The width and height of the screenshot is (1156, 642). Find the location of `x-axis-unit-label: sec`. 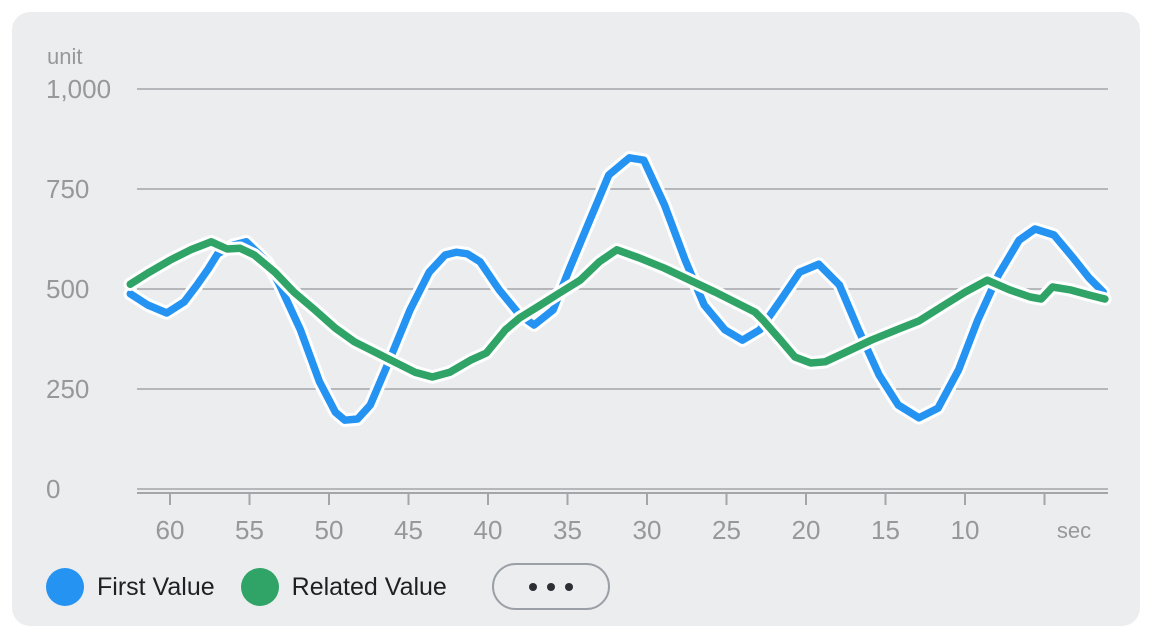

x-axis-unit-label: sec is located at coordinates (1074, 530).